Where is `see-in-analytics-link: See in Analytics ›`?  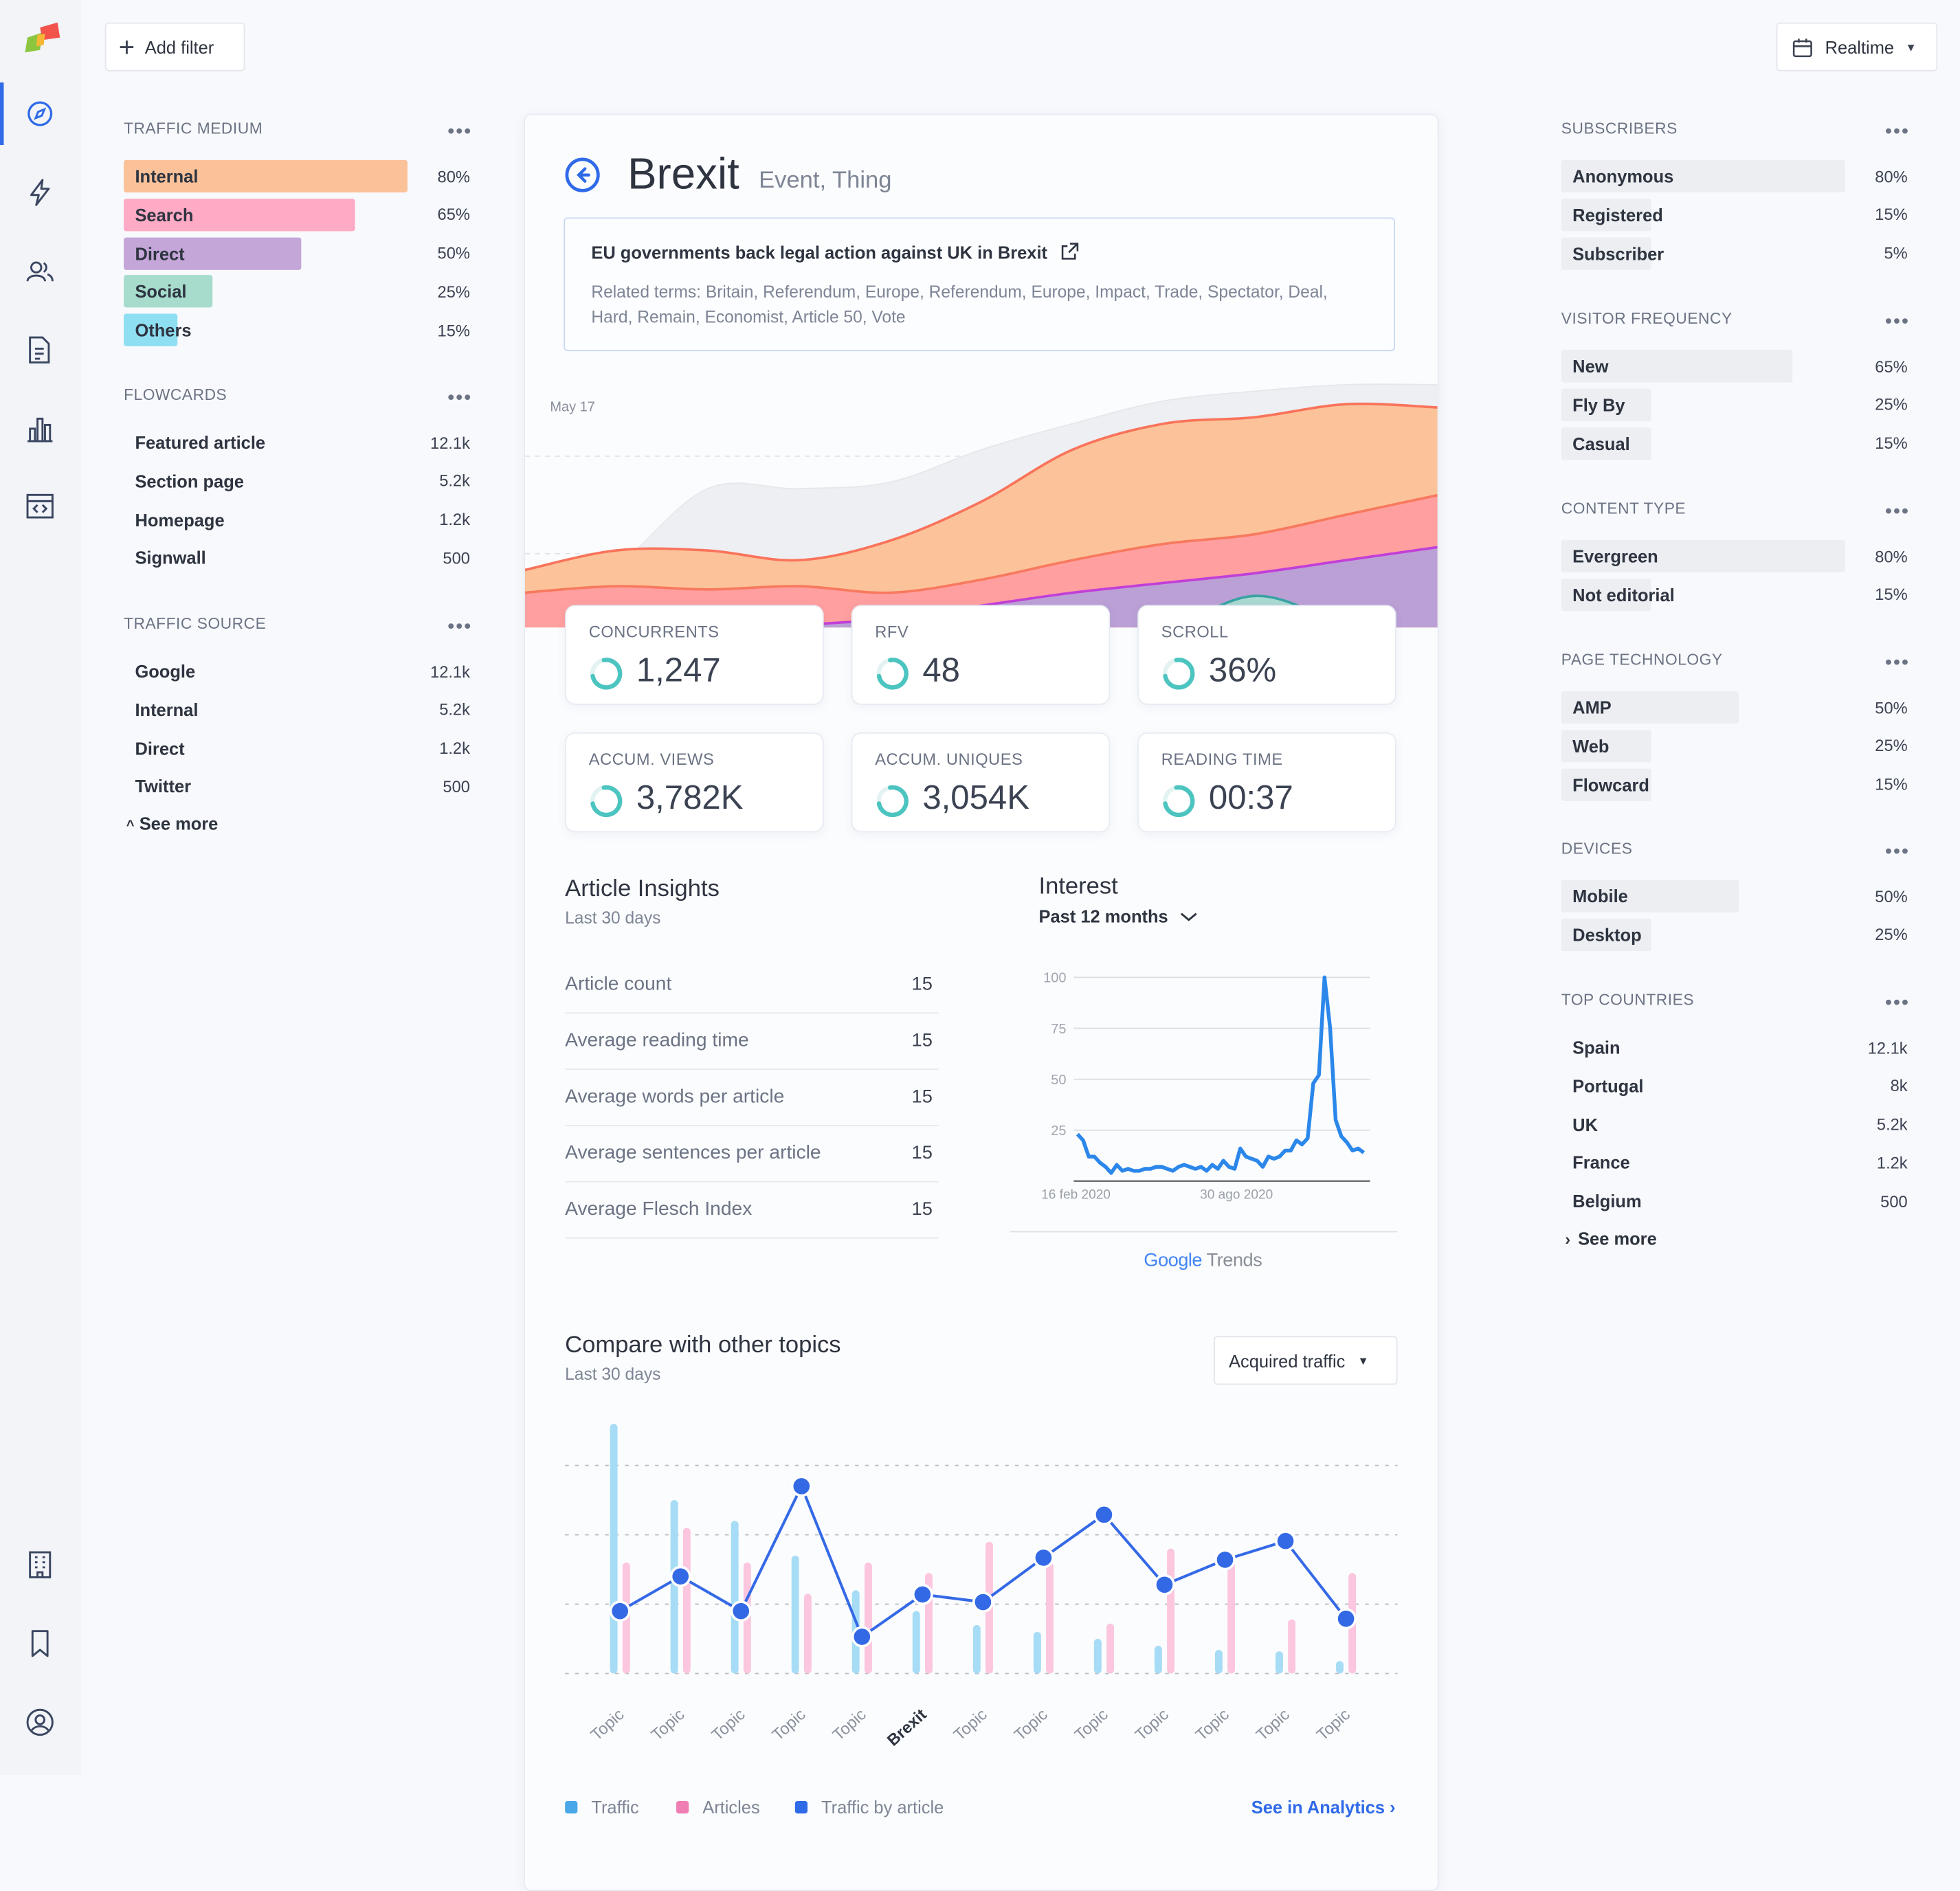
see-in-analytics-link: See in Analytics › is located at coordinates (1323, 1807).